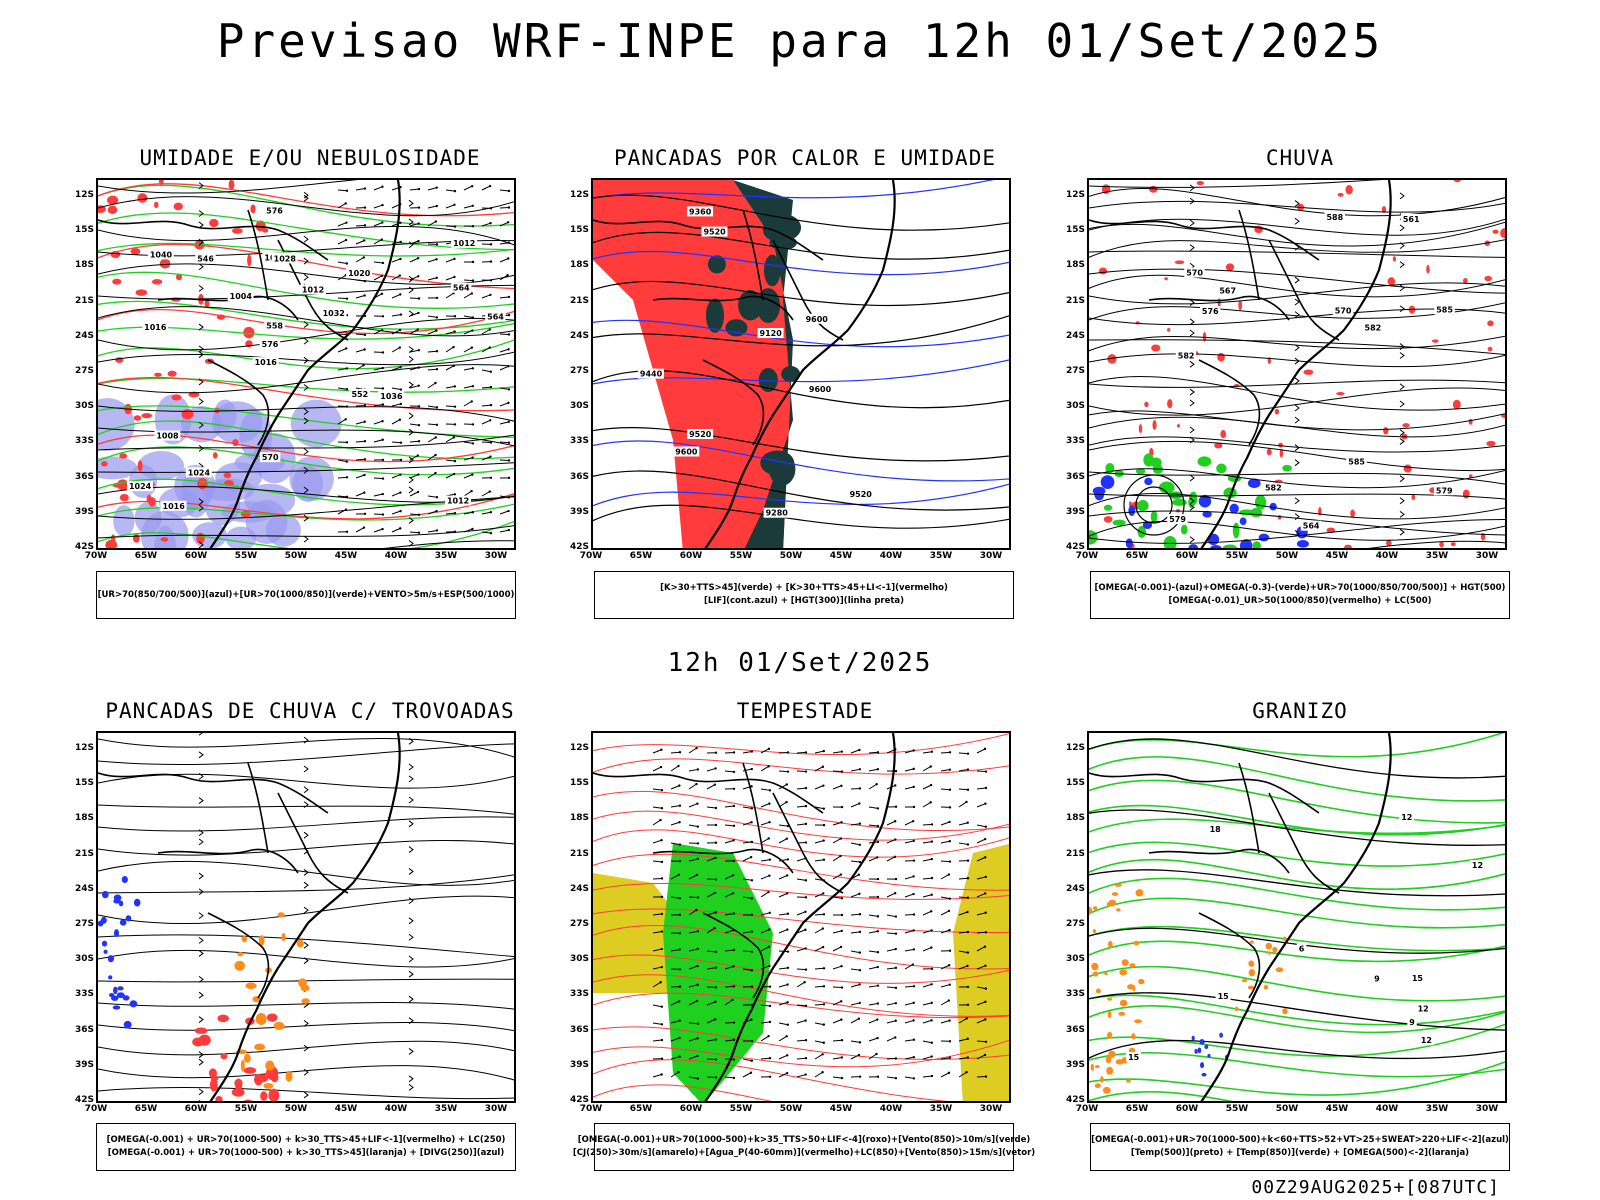 The image size is (1600, 1200). I want to click on lon-tick-label: 50W, so click(791, 1109).